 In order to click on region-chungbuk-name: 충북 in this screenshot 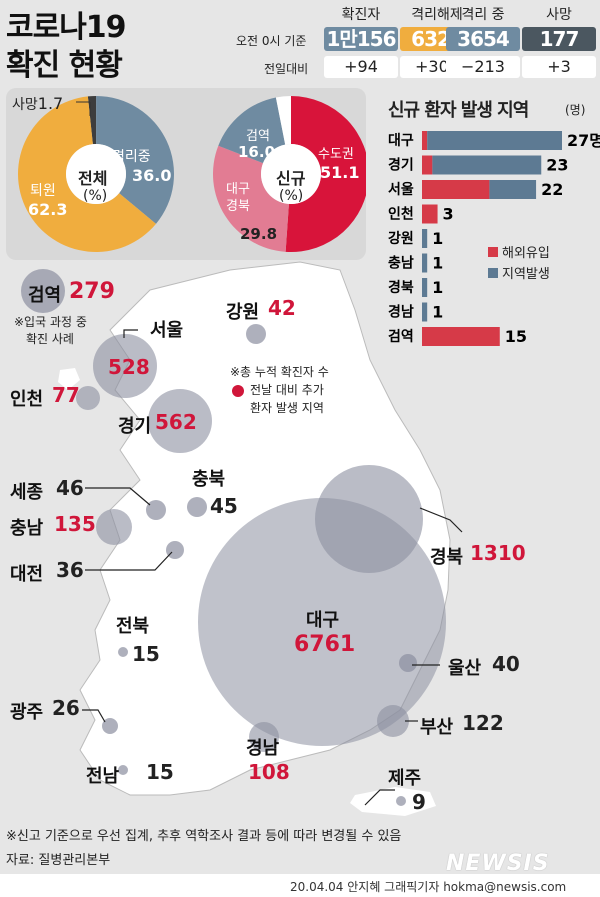, I will do `click(209, 479)`.